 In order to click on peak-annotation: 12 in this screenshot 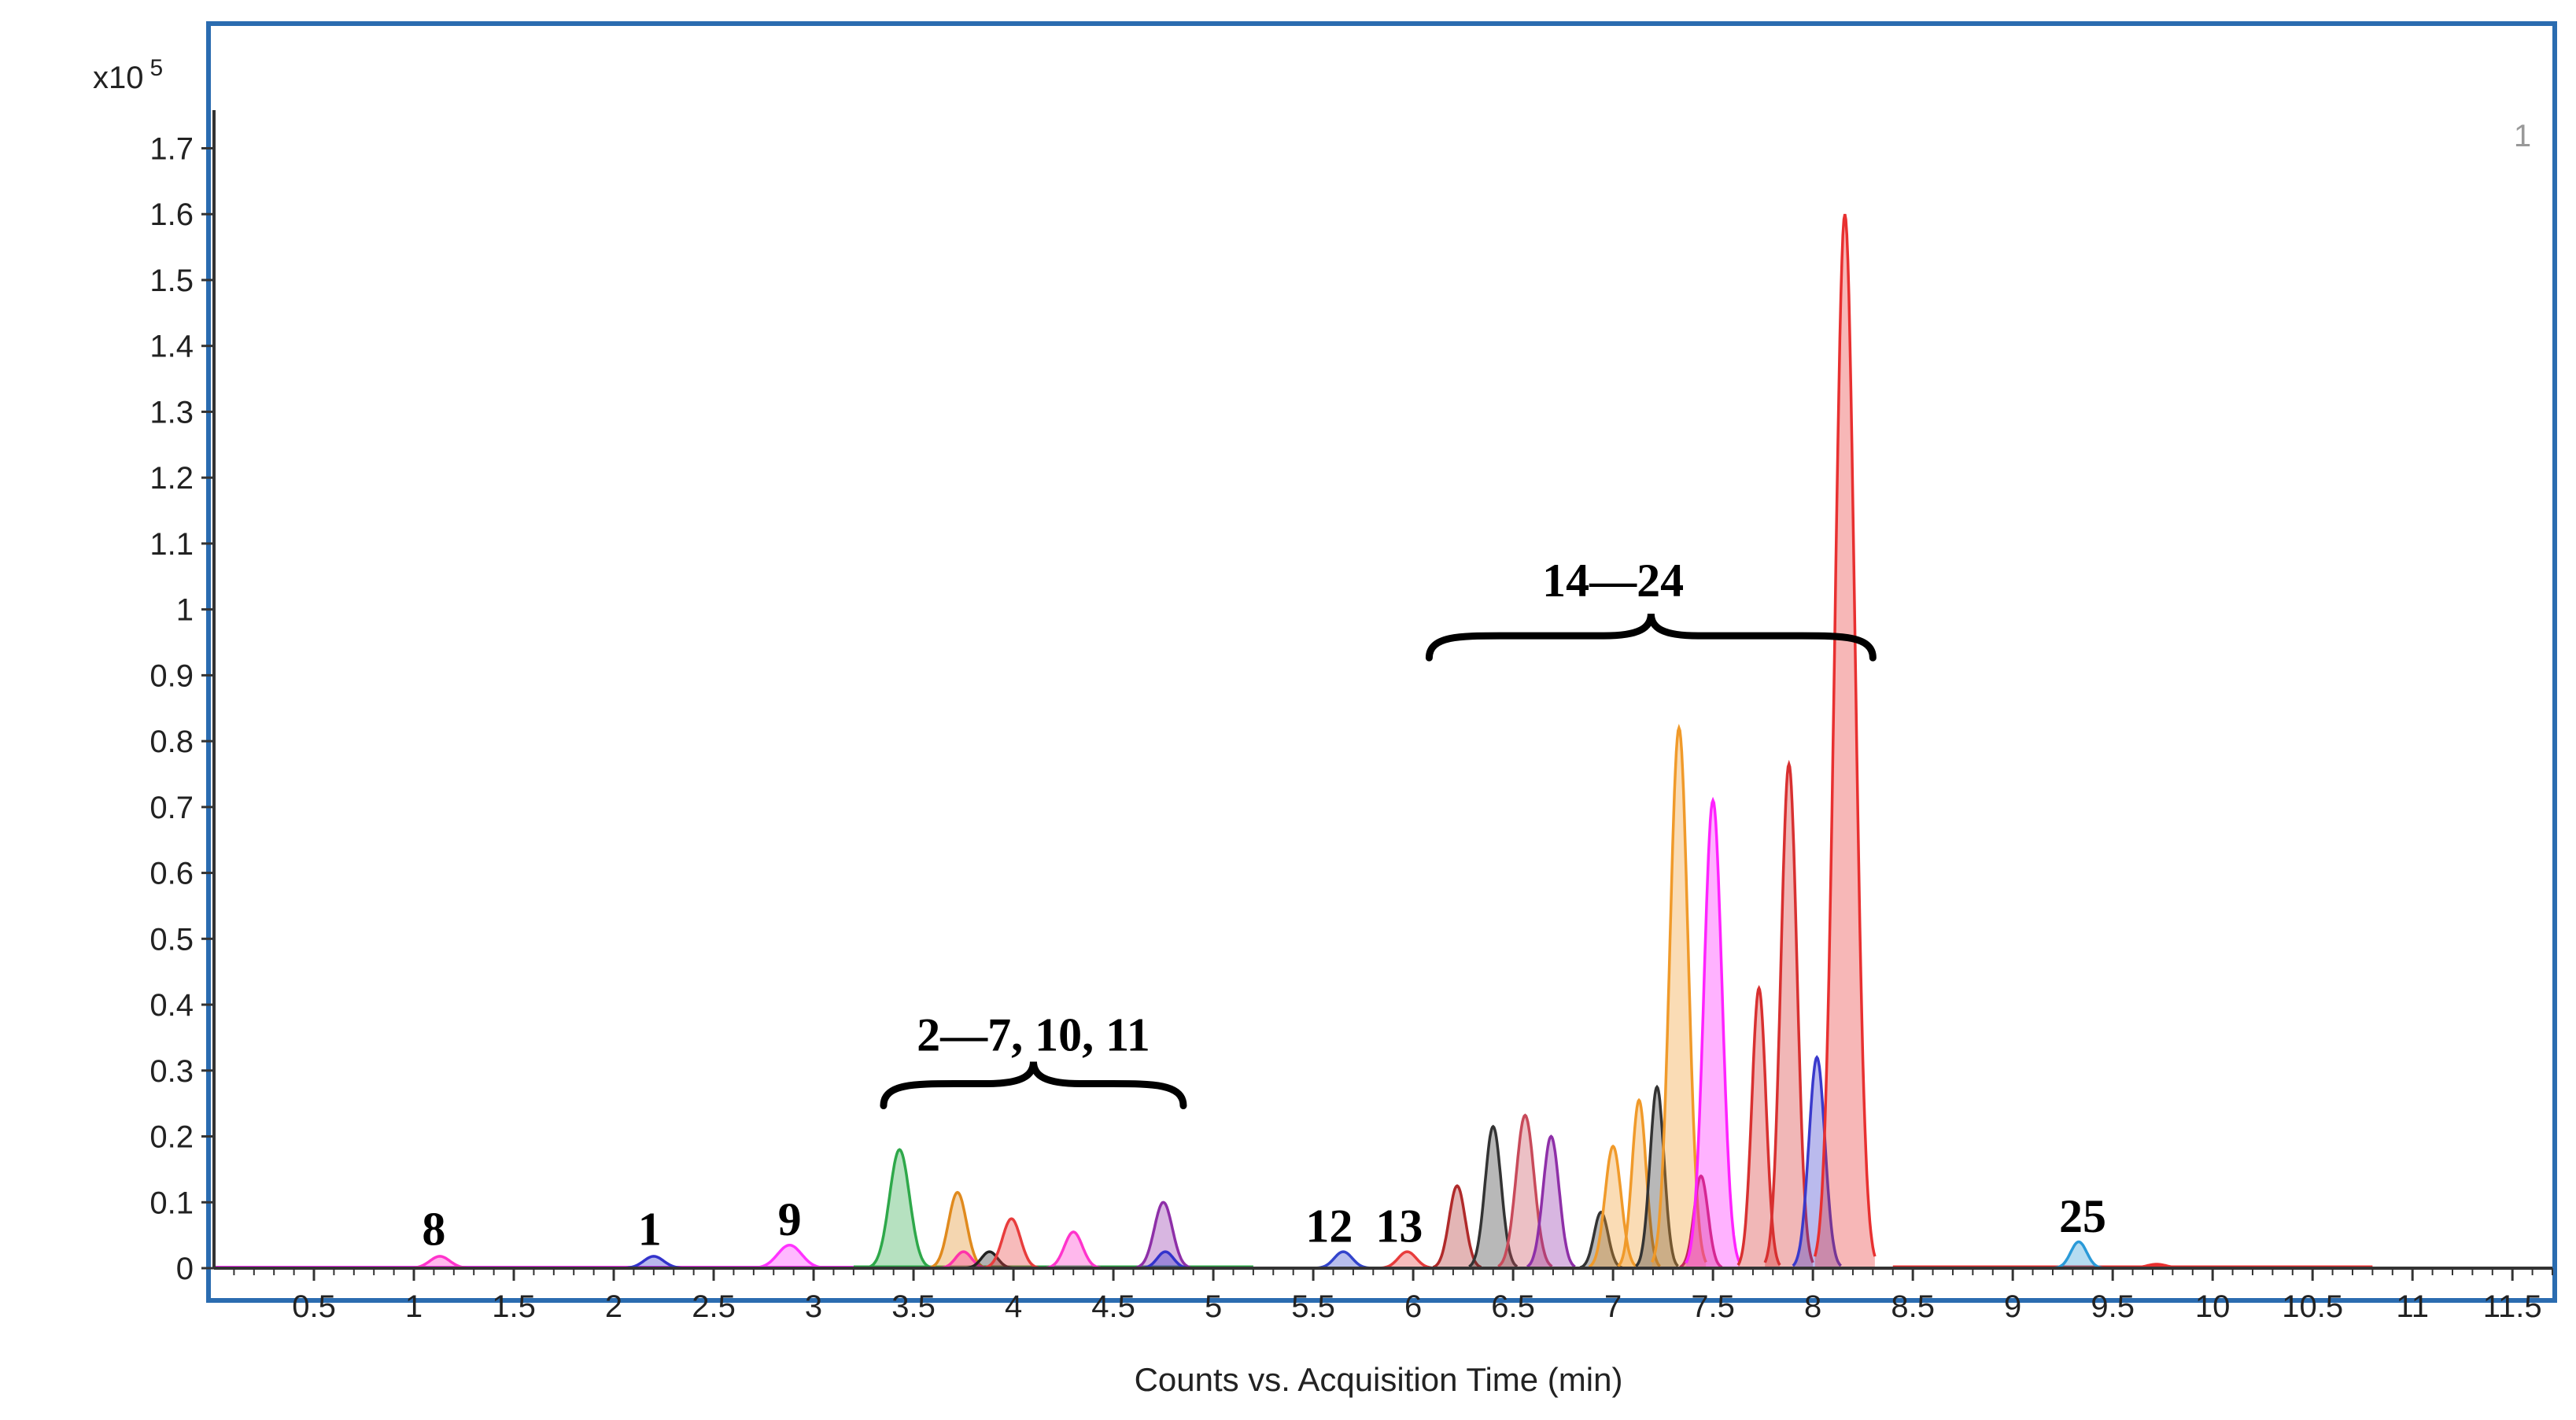, I will do `click(1329, 1226)`.